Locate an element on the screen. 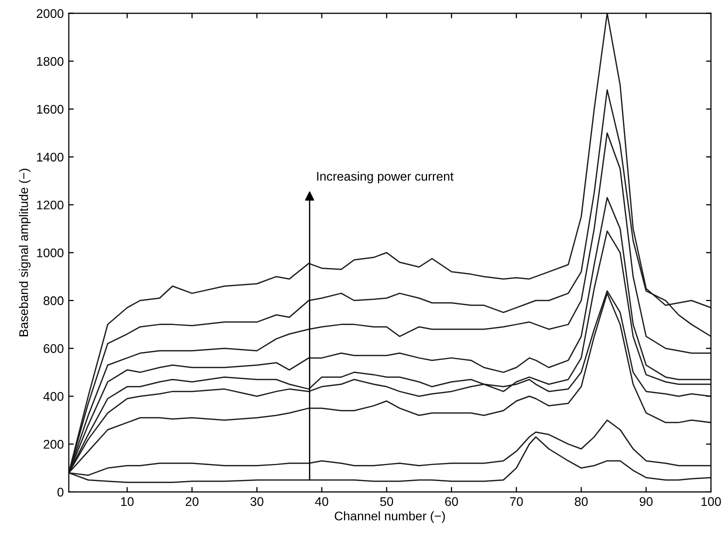 The image size is (724, 533). y-tick-label: 400 is located at coordinates (53, 396).